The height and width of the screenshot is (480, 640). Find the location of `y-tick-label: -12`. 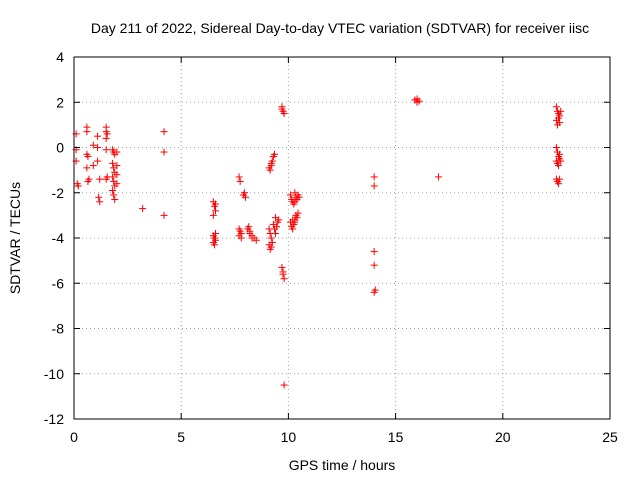

y-tick-label: -12 is located at coordinates (54, 419).